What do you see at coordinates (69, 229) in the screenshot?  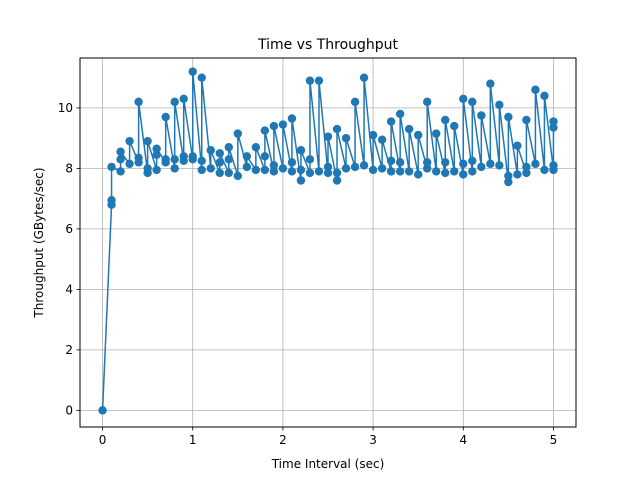 I see `y-tick-label: 6` at bounding box center [69, 229].